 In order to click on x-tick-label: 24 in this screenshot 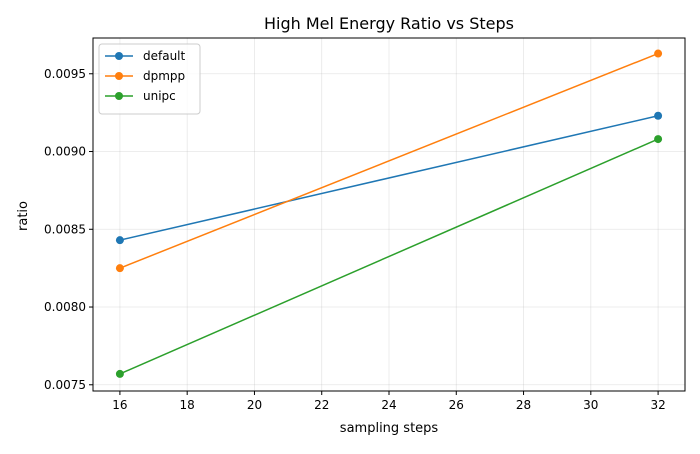, I will do `click(388, 405)`.